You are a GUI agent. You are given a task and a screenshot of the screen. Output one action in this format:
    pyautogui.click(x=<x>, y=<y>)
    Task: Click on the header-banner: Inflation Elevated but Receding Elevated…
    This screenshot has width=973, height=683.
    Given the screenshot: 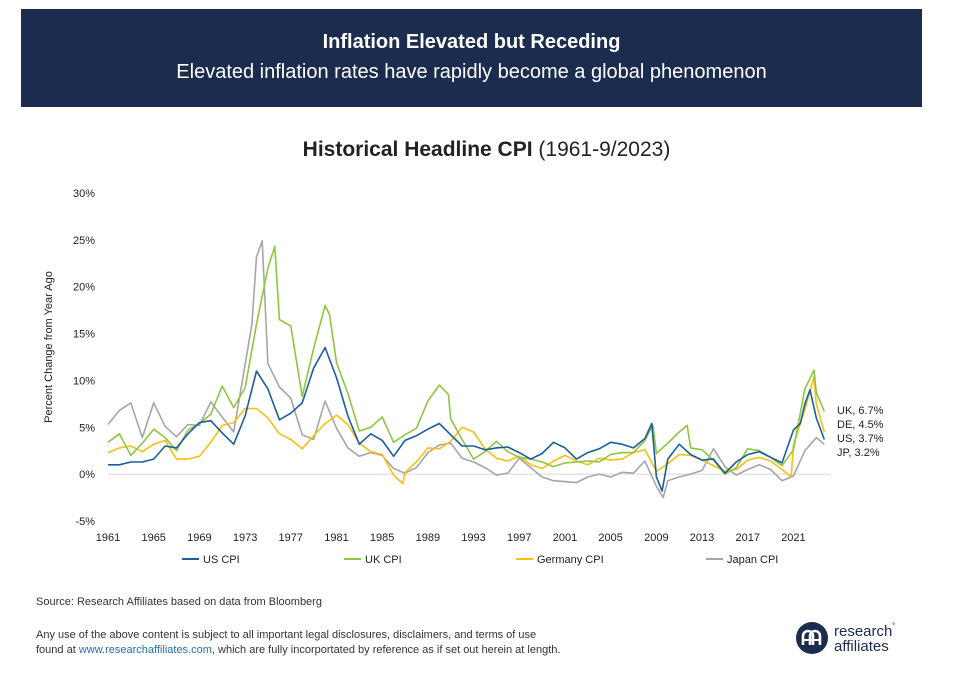 What is the action you would take?
    pyautogui.click(x=471, y=58)
    